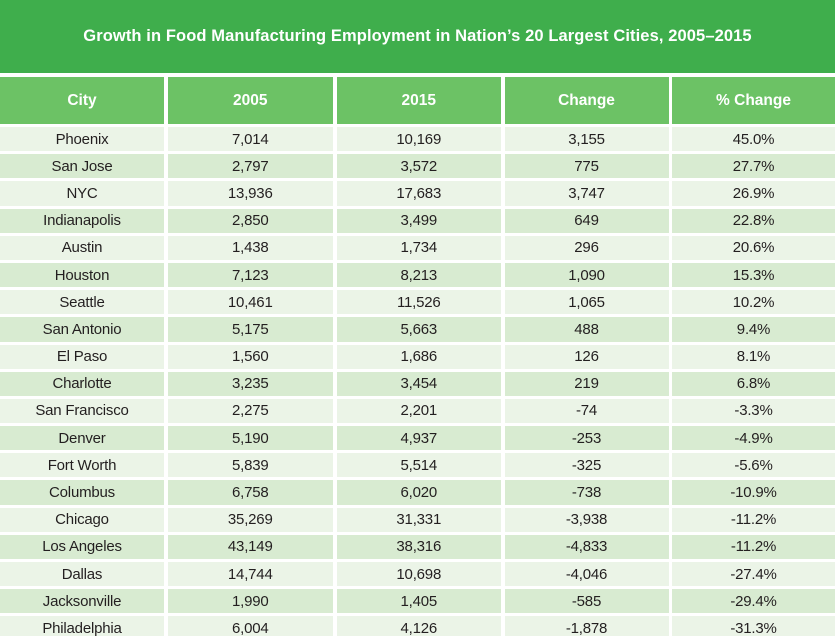 The image size is (835, 636). Describe the element at coordinates (417, 100) in the screenshot. I see `table-header-row: City 2005 2015 Change % Change` at that location.